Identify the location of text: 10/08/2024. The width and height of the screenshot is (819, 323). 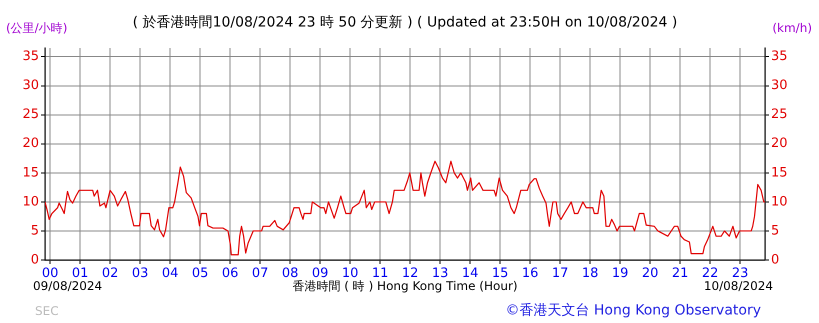
(738, 286).